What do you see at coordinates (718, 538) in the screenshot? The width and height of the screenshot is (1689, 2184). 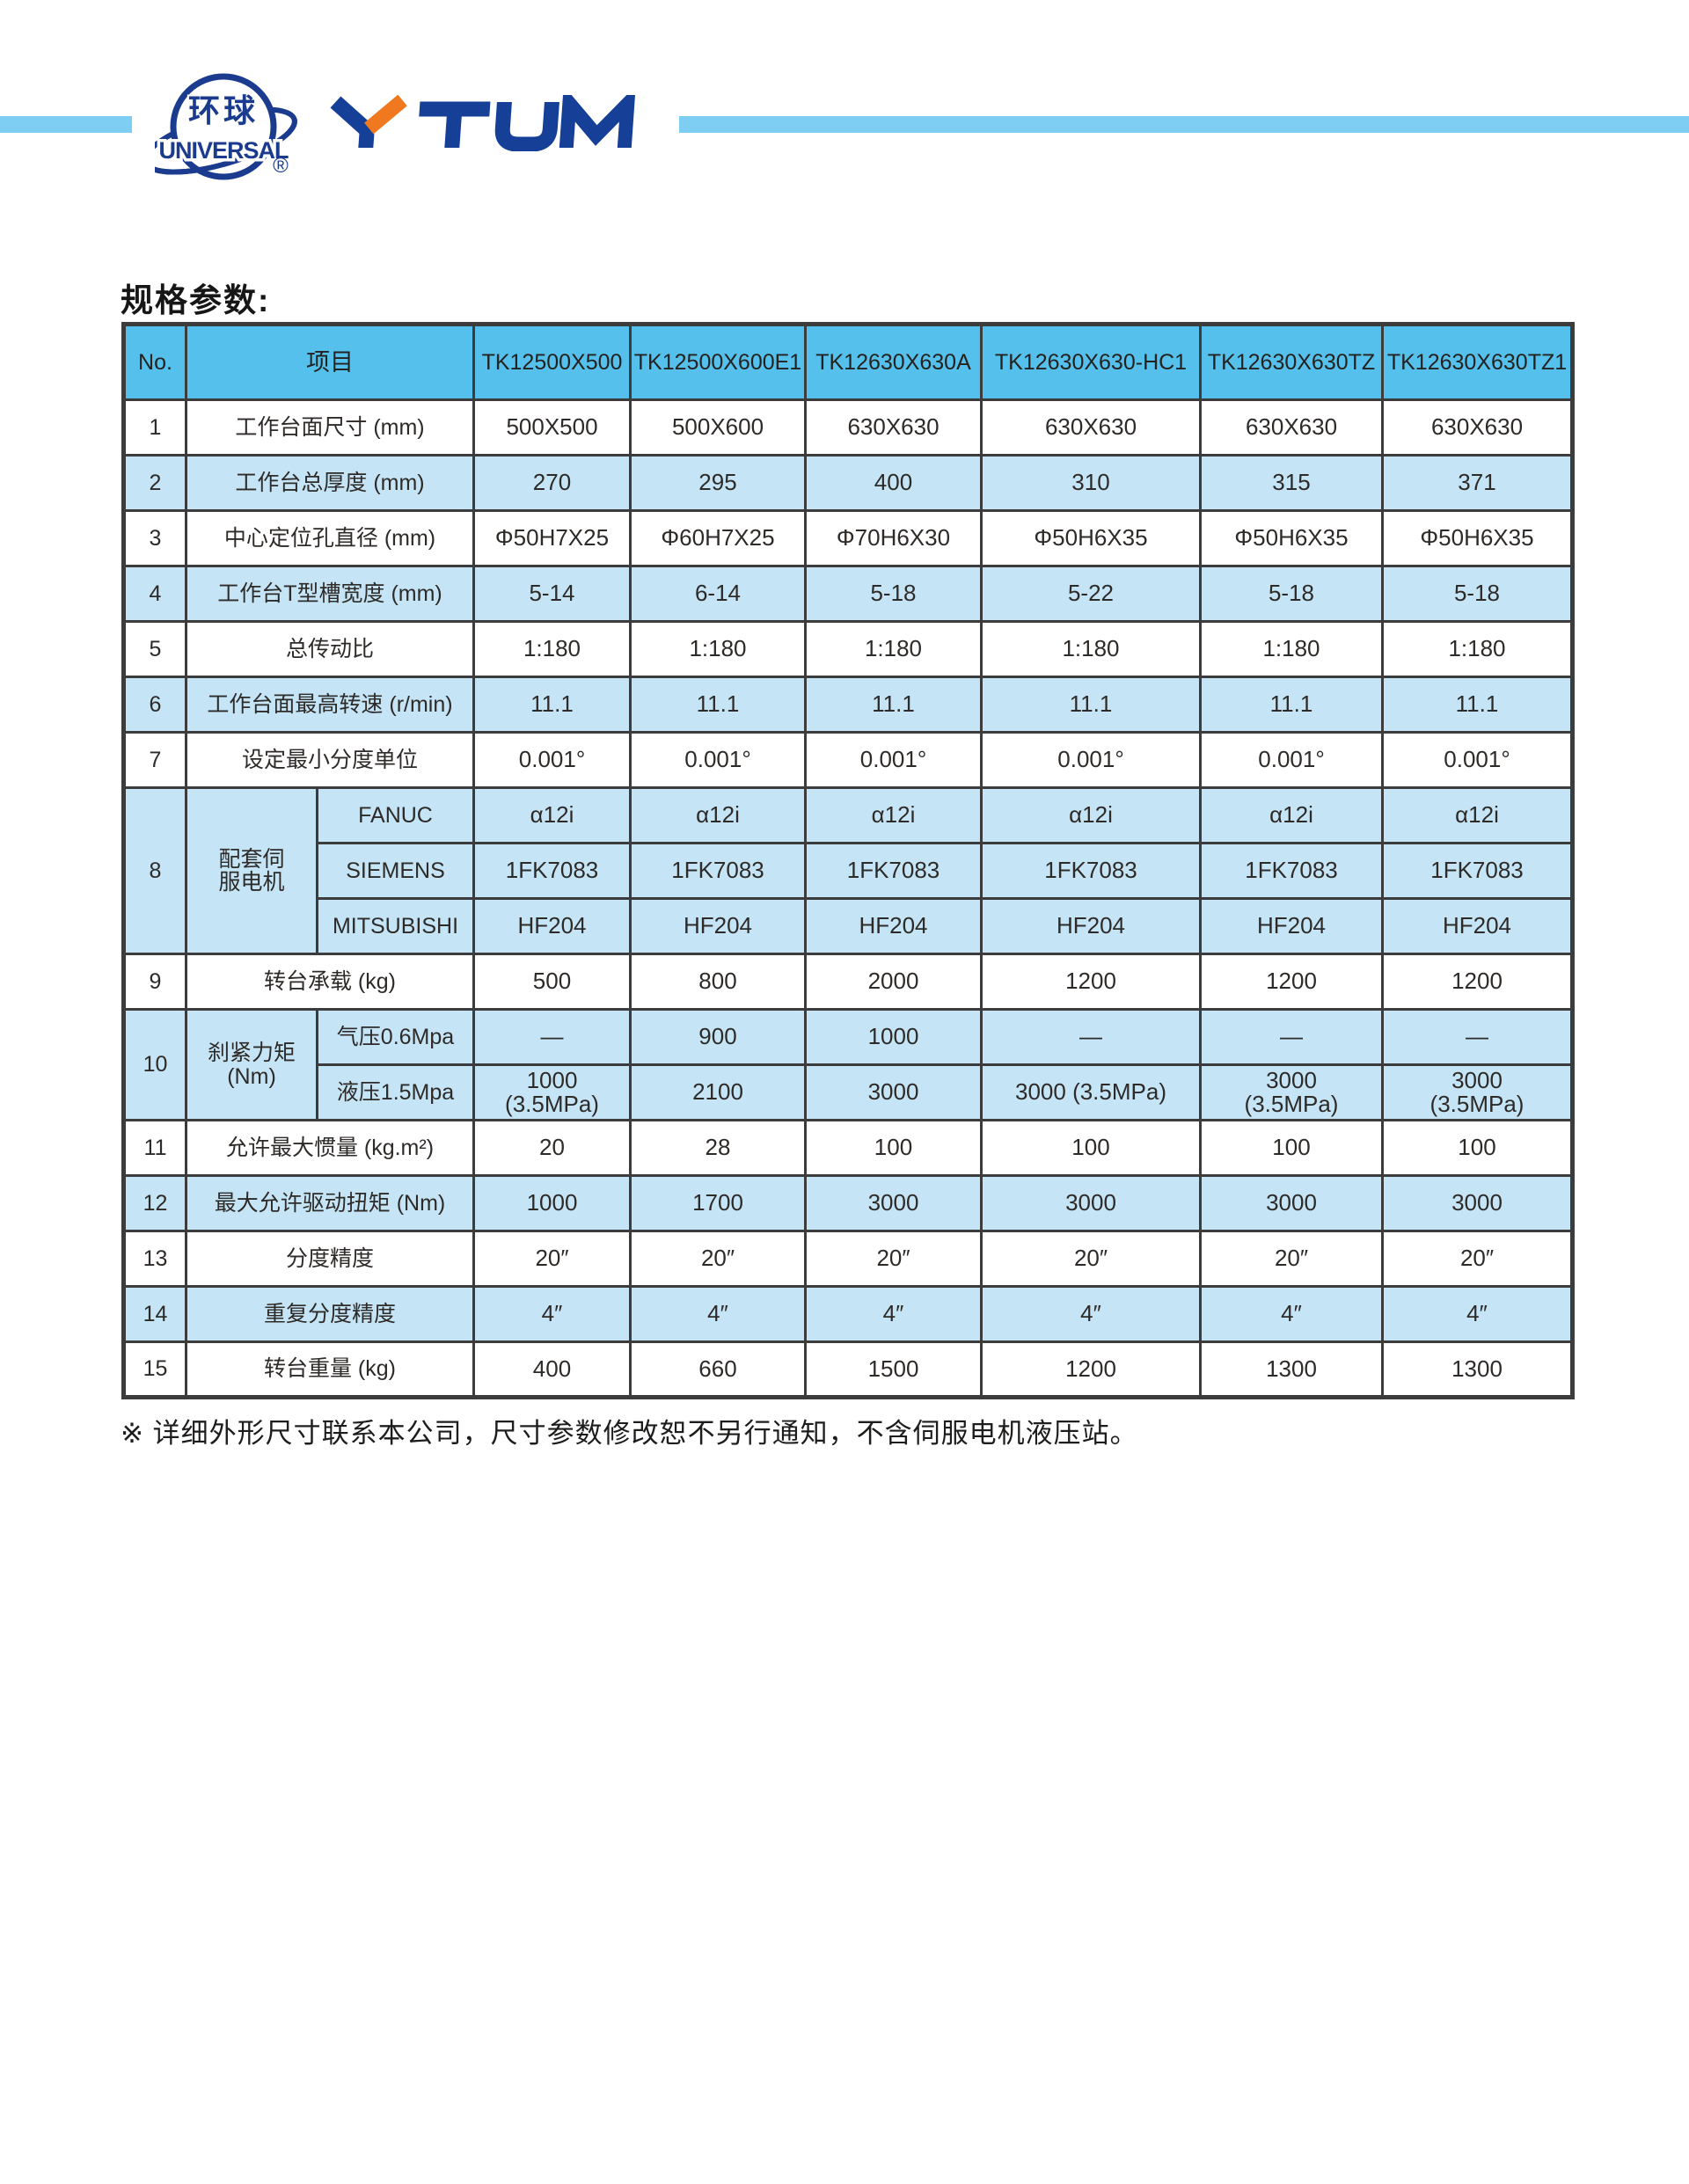 I see `cell: Φ60H7X25` at bounding box center [718, 538].